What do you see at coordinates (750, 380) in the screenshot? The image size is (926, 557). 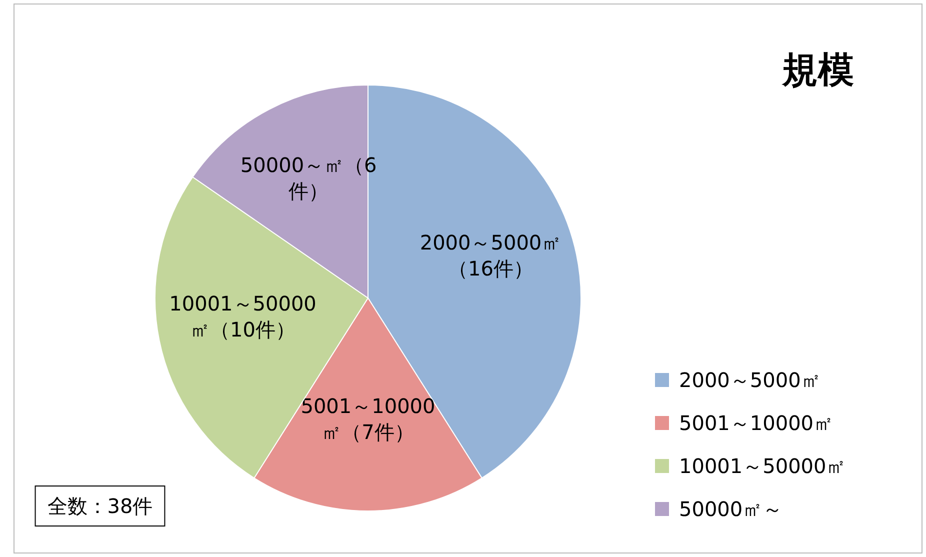 I see `legend-label: 2000～5000㎡` at bounding box center [750, 380].